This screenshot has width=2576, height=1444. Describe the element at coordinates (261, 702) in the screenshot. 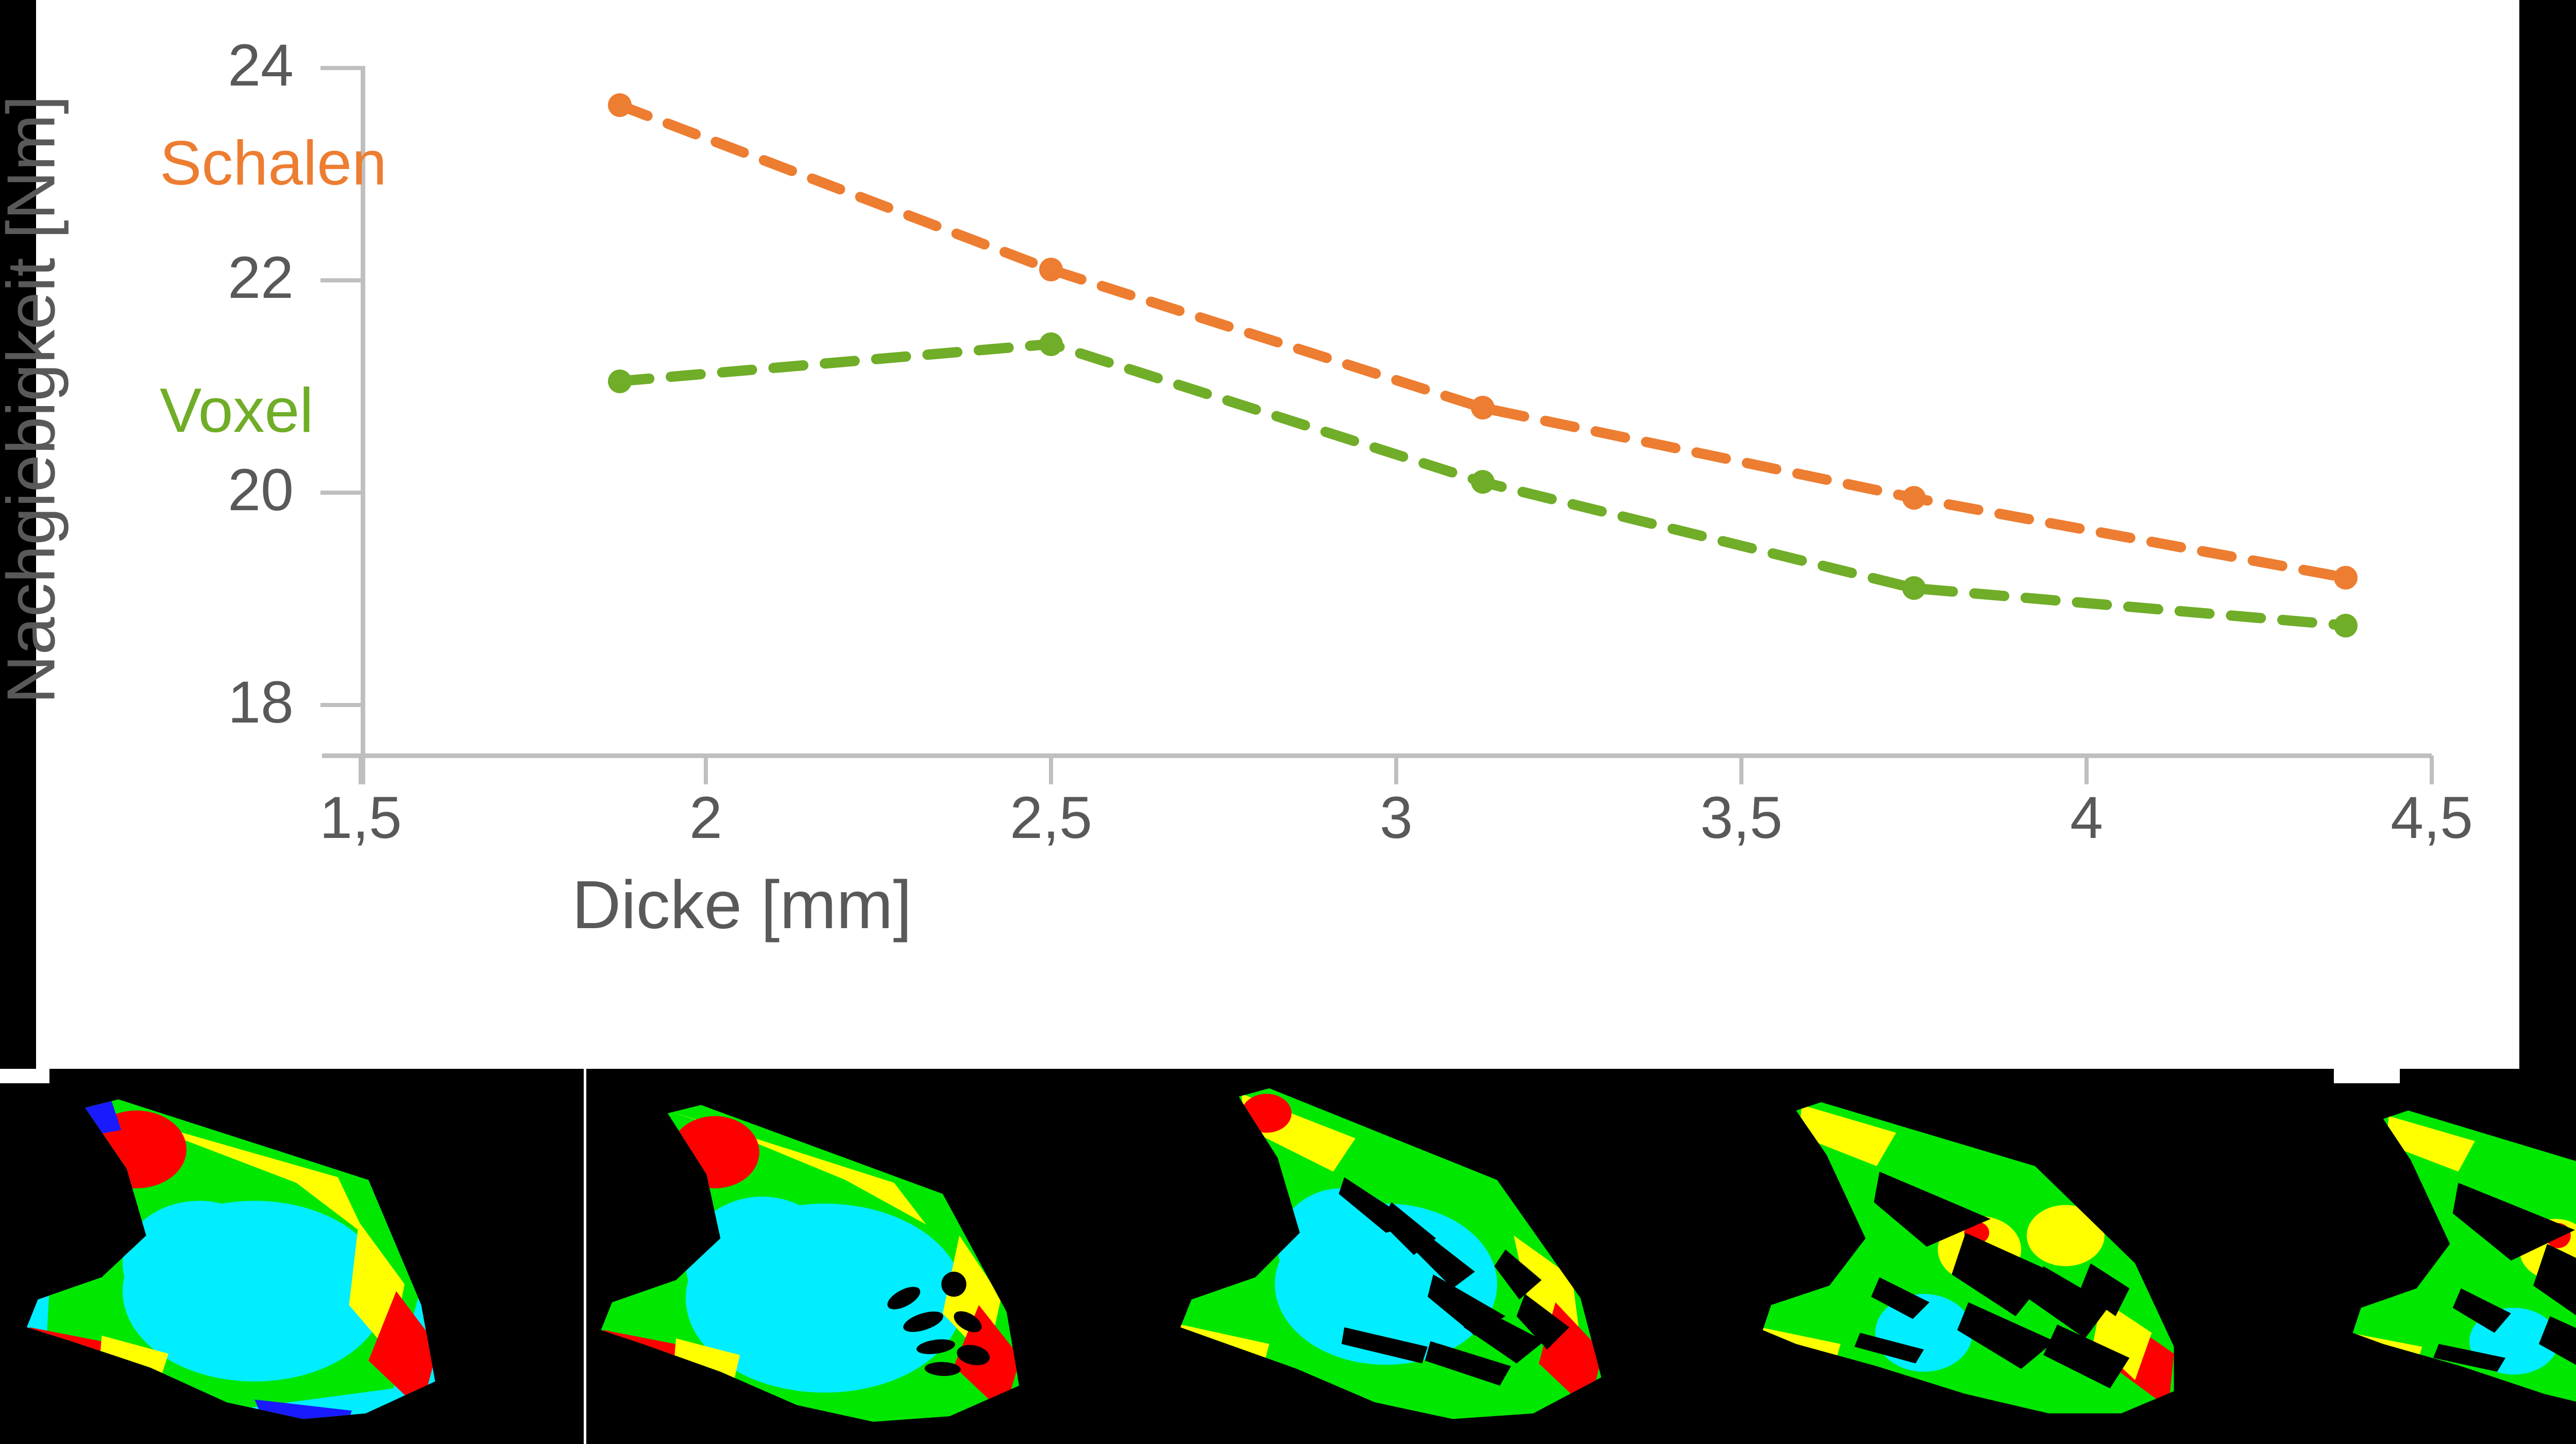

I see `y-tick-label-18: 18` at that location.